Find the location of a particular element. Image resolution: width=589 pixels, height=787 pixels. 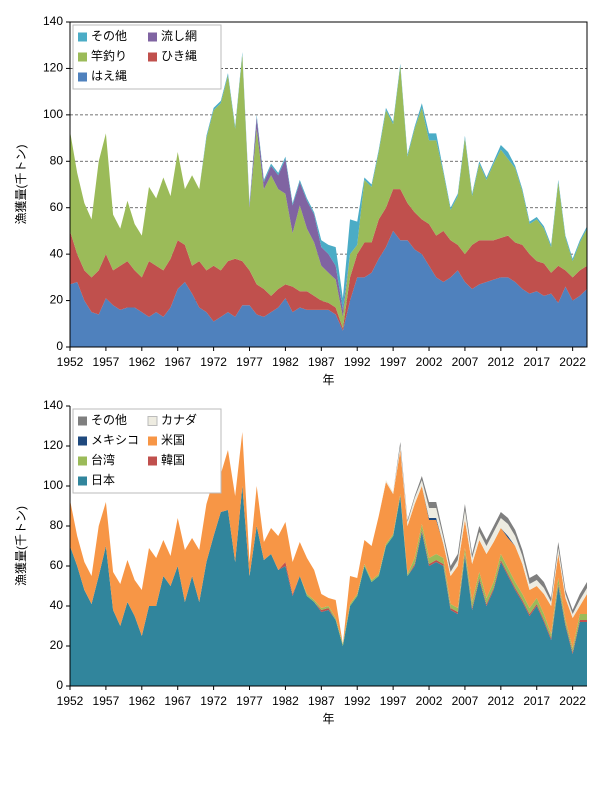

legend-label: ひき縄 is located at coordinates (179, 55).